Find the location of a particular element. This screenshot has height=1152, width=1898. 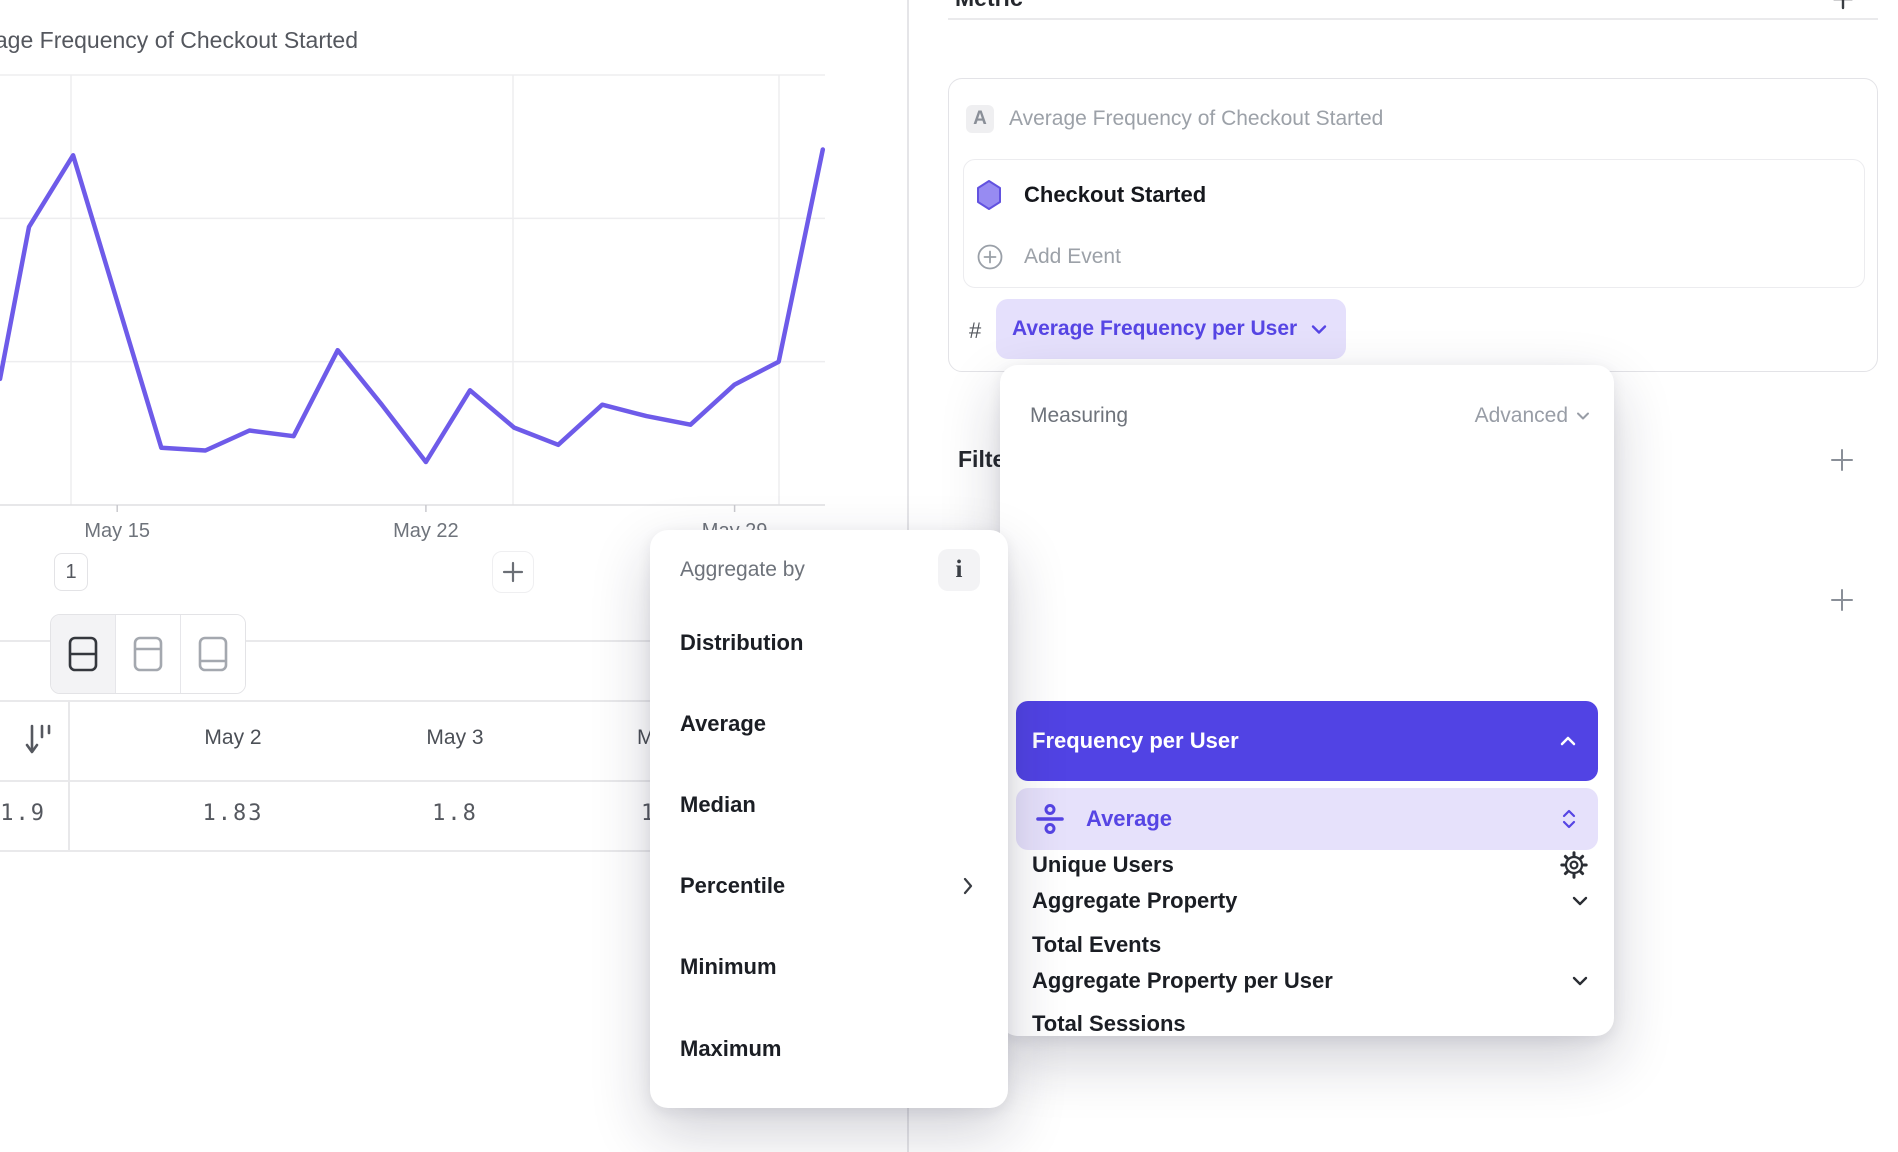

distribution-label: Distribution is located at coordinates (742, 642).